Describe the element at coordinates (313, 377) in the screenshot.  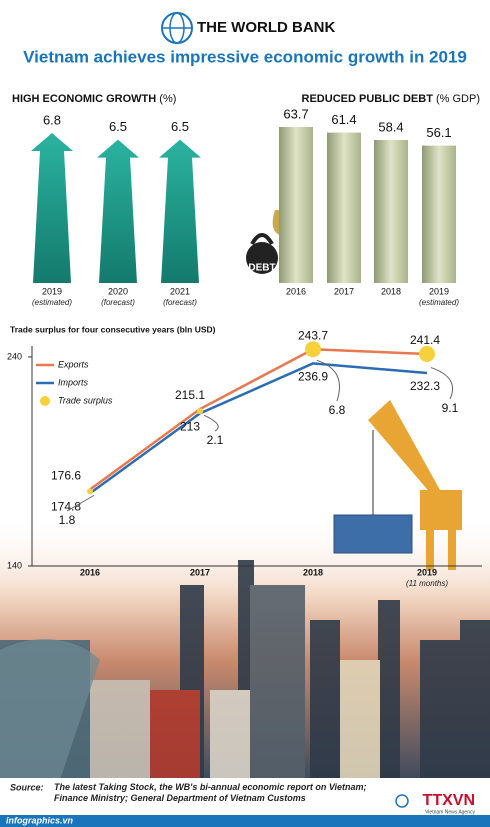
I see `value-label: 236.9` at that location.